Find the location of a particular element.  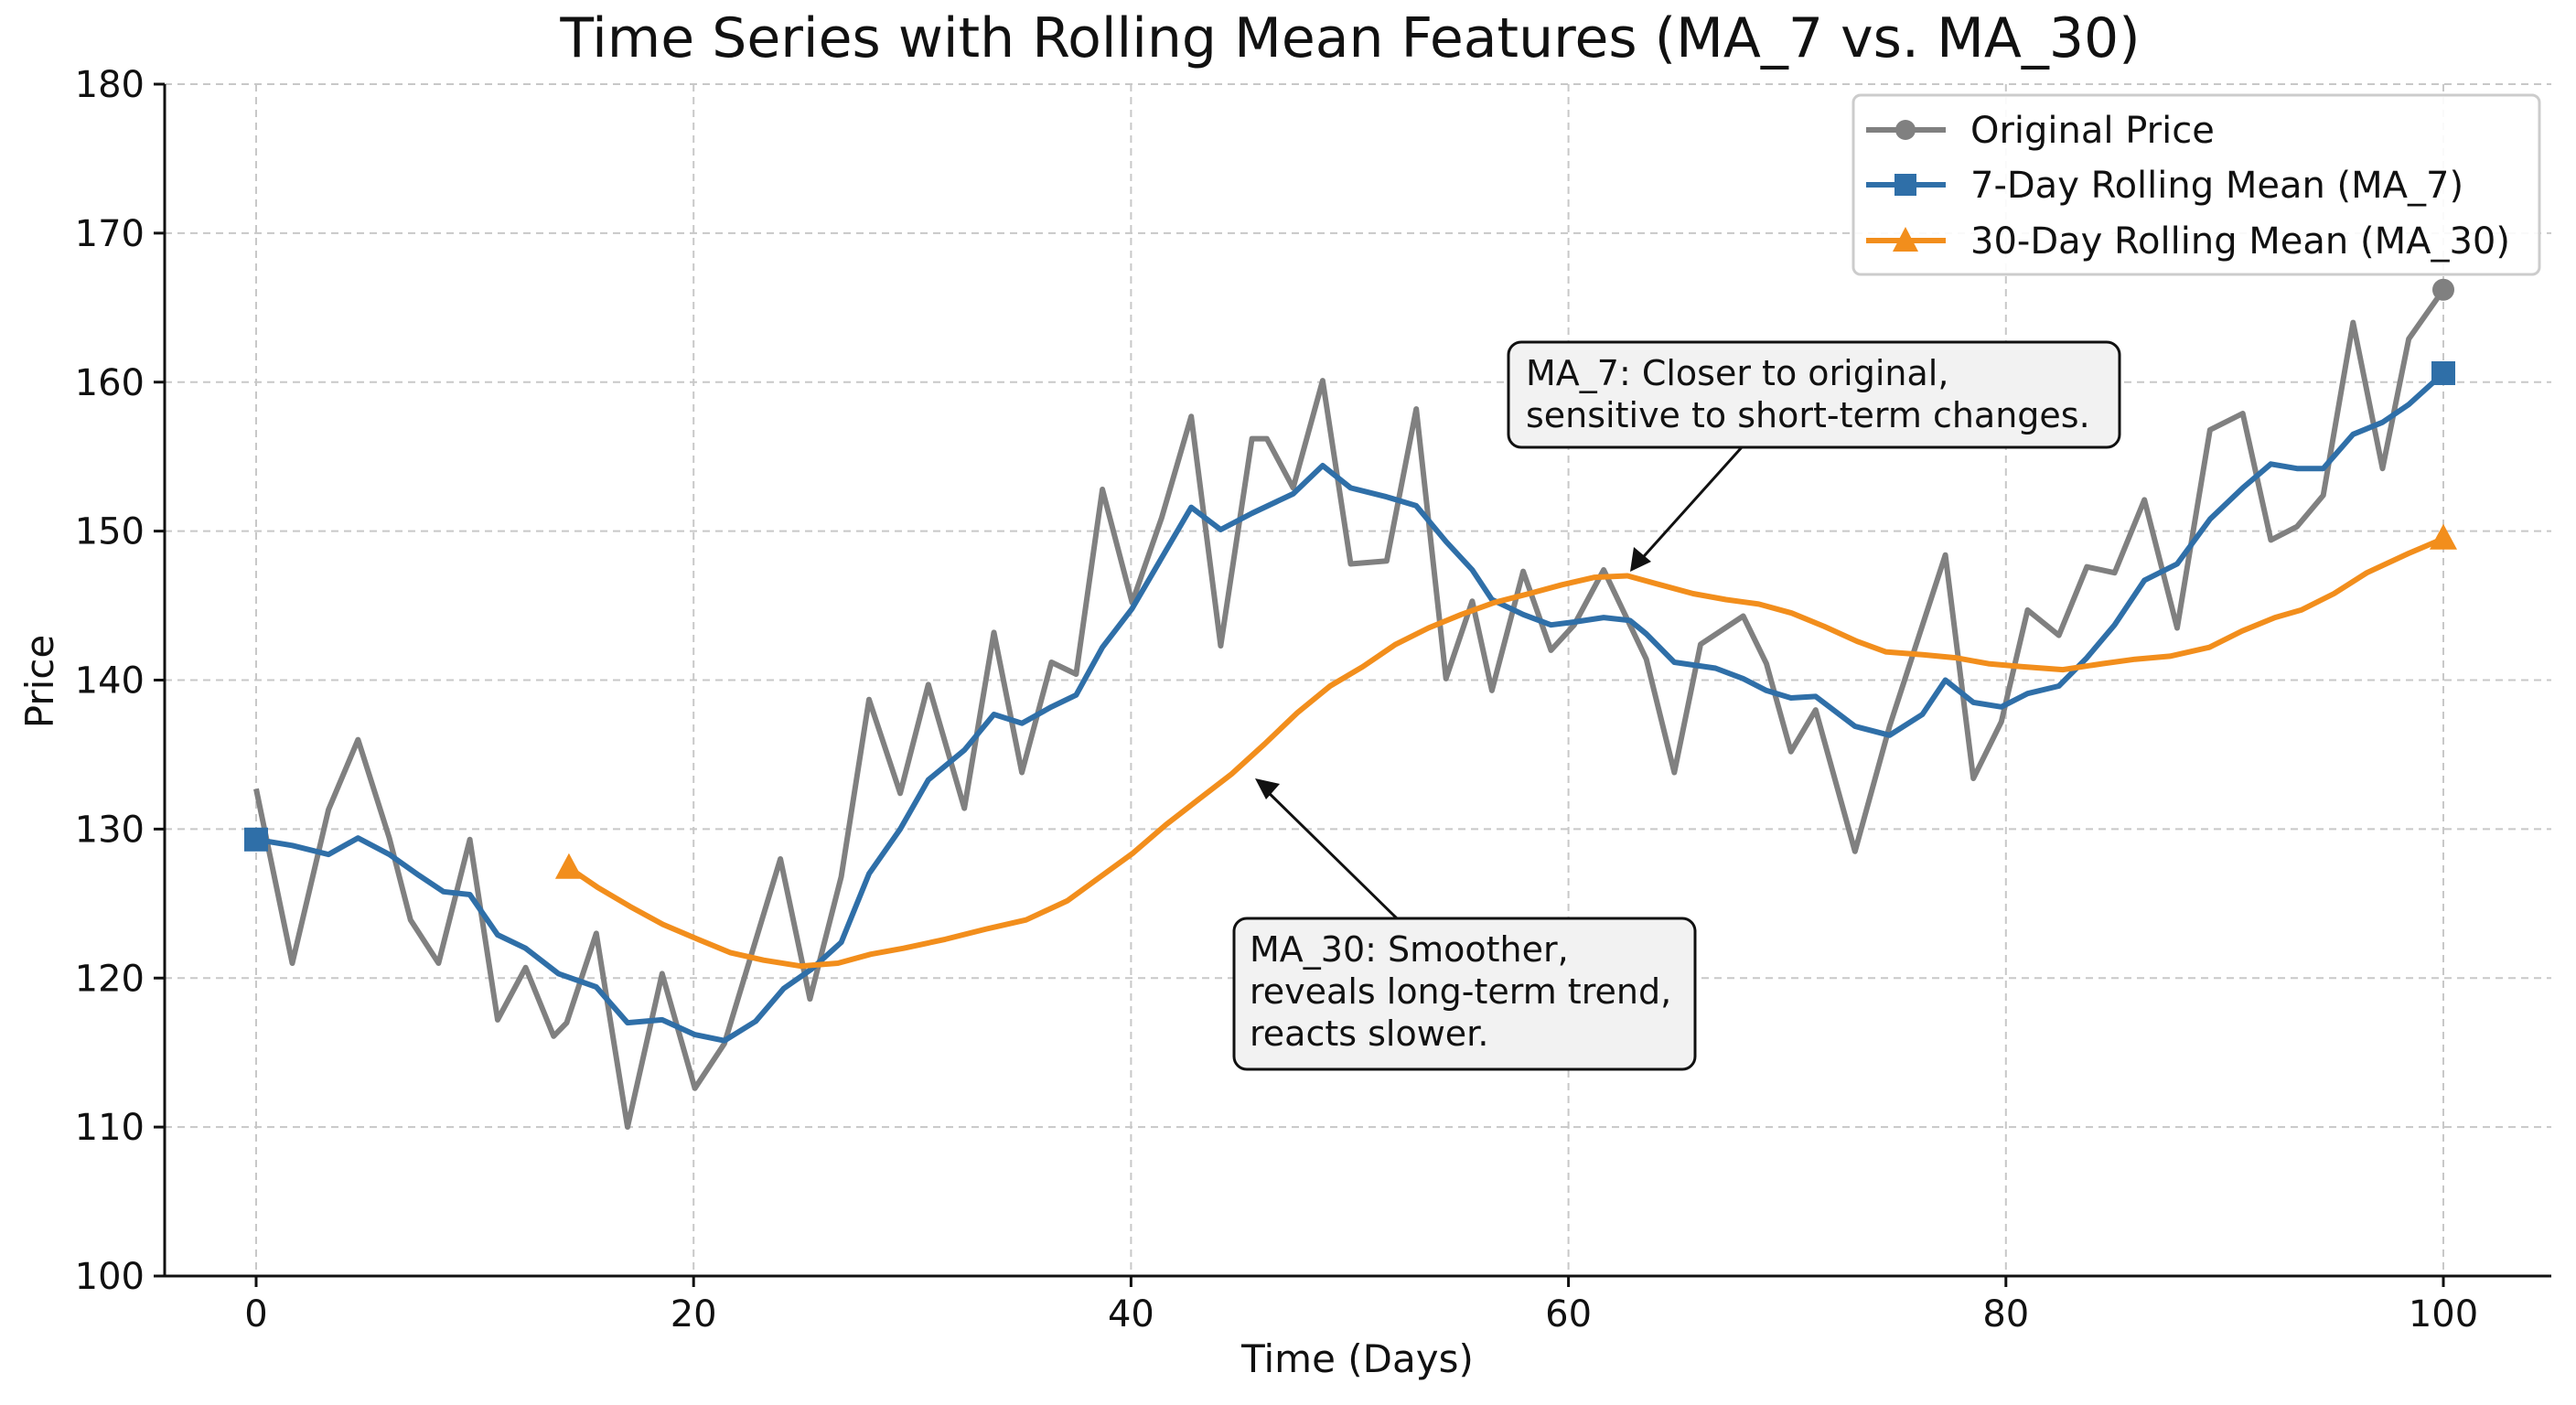

annotation-text: MA_7: Closer to original, is located at coordinates (1737, 373).